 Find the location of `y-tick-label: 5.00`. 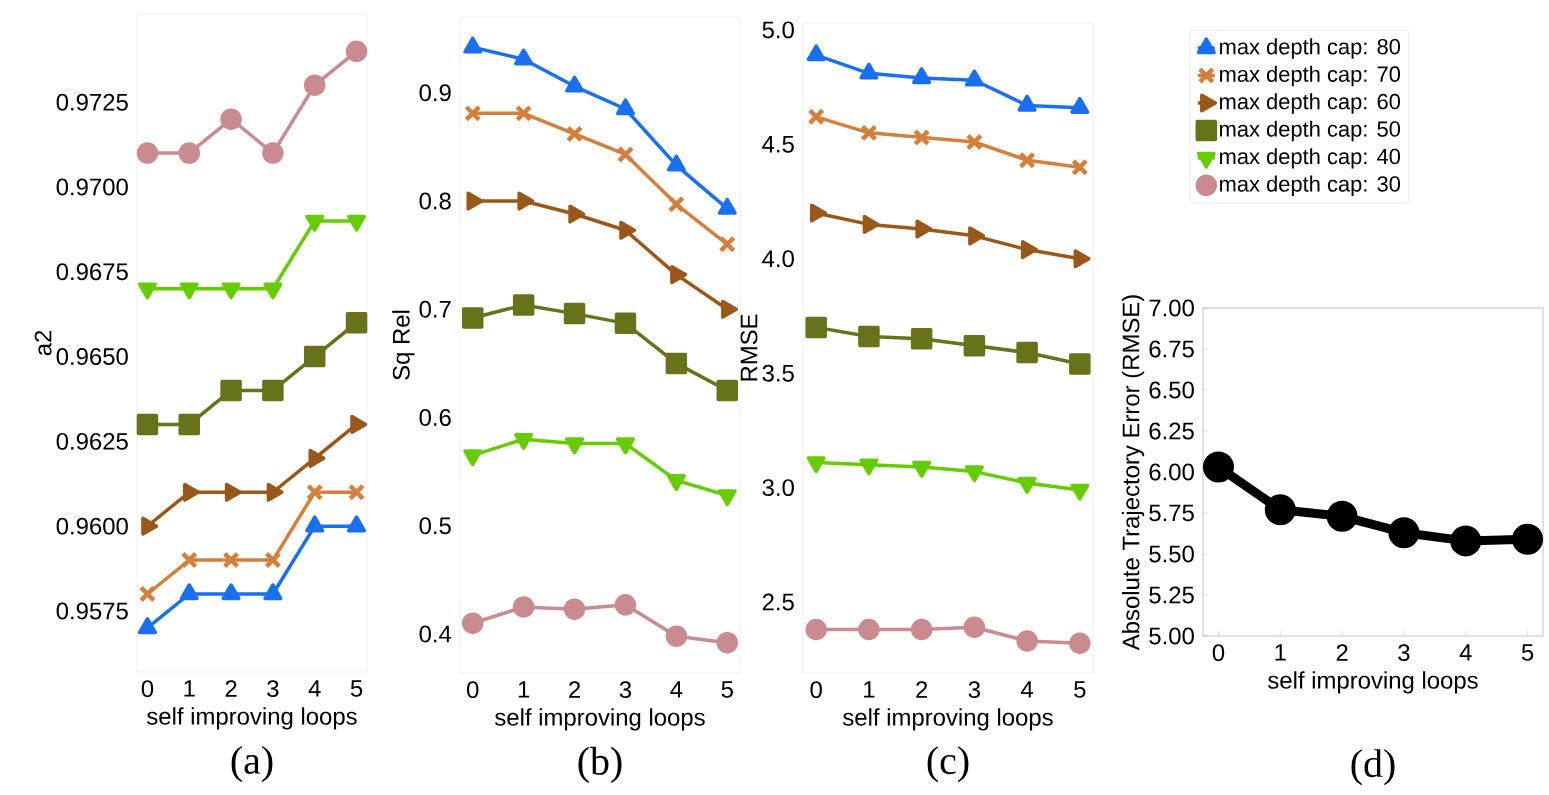

y-tick-label: 5.00 is located at coordinates (1171, 636).